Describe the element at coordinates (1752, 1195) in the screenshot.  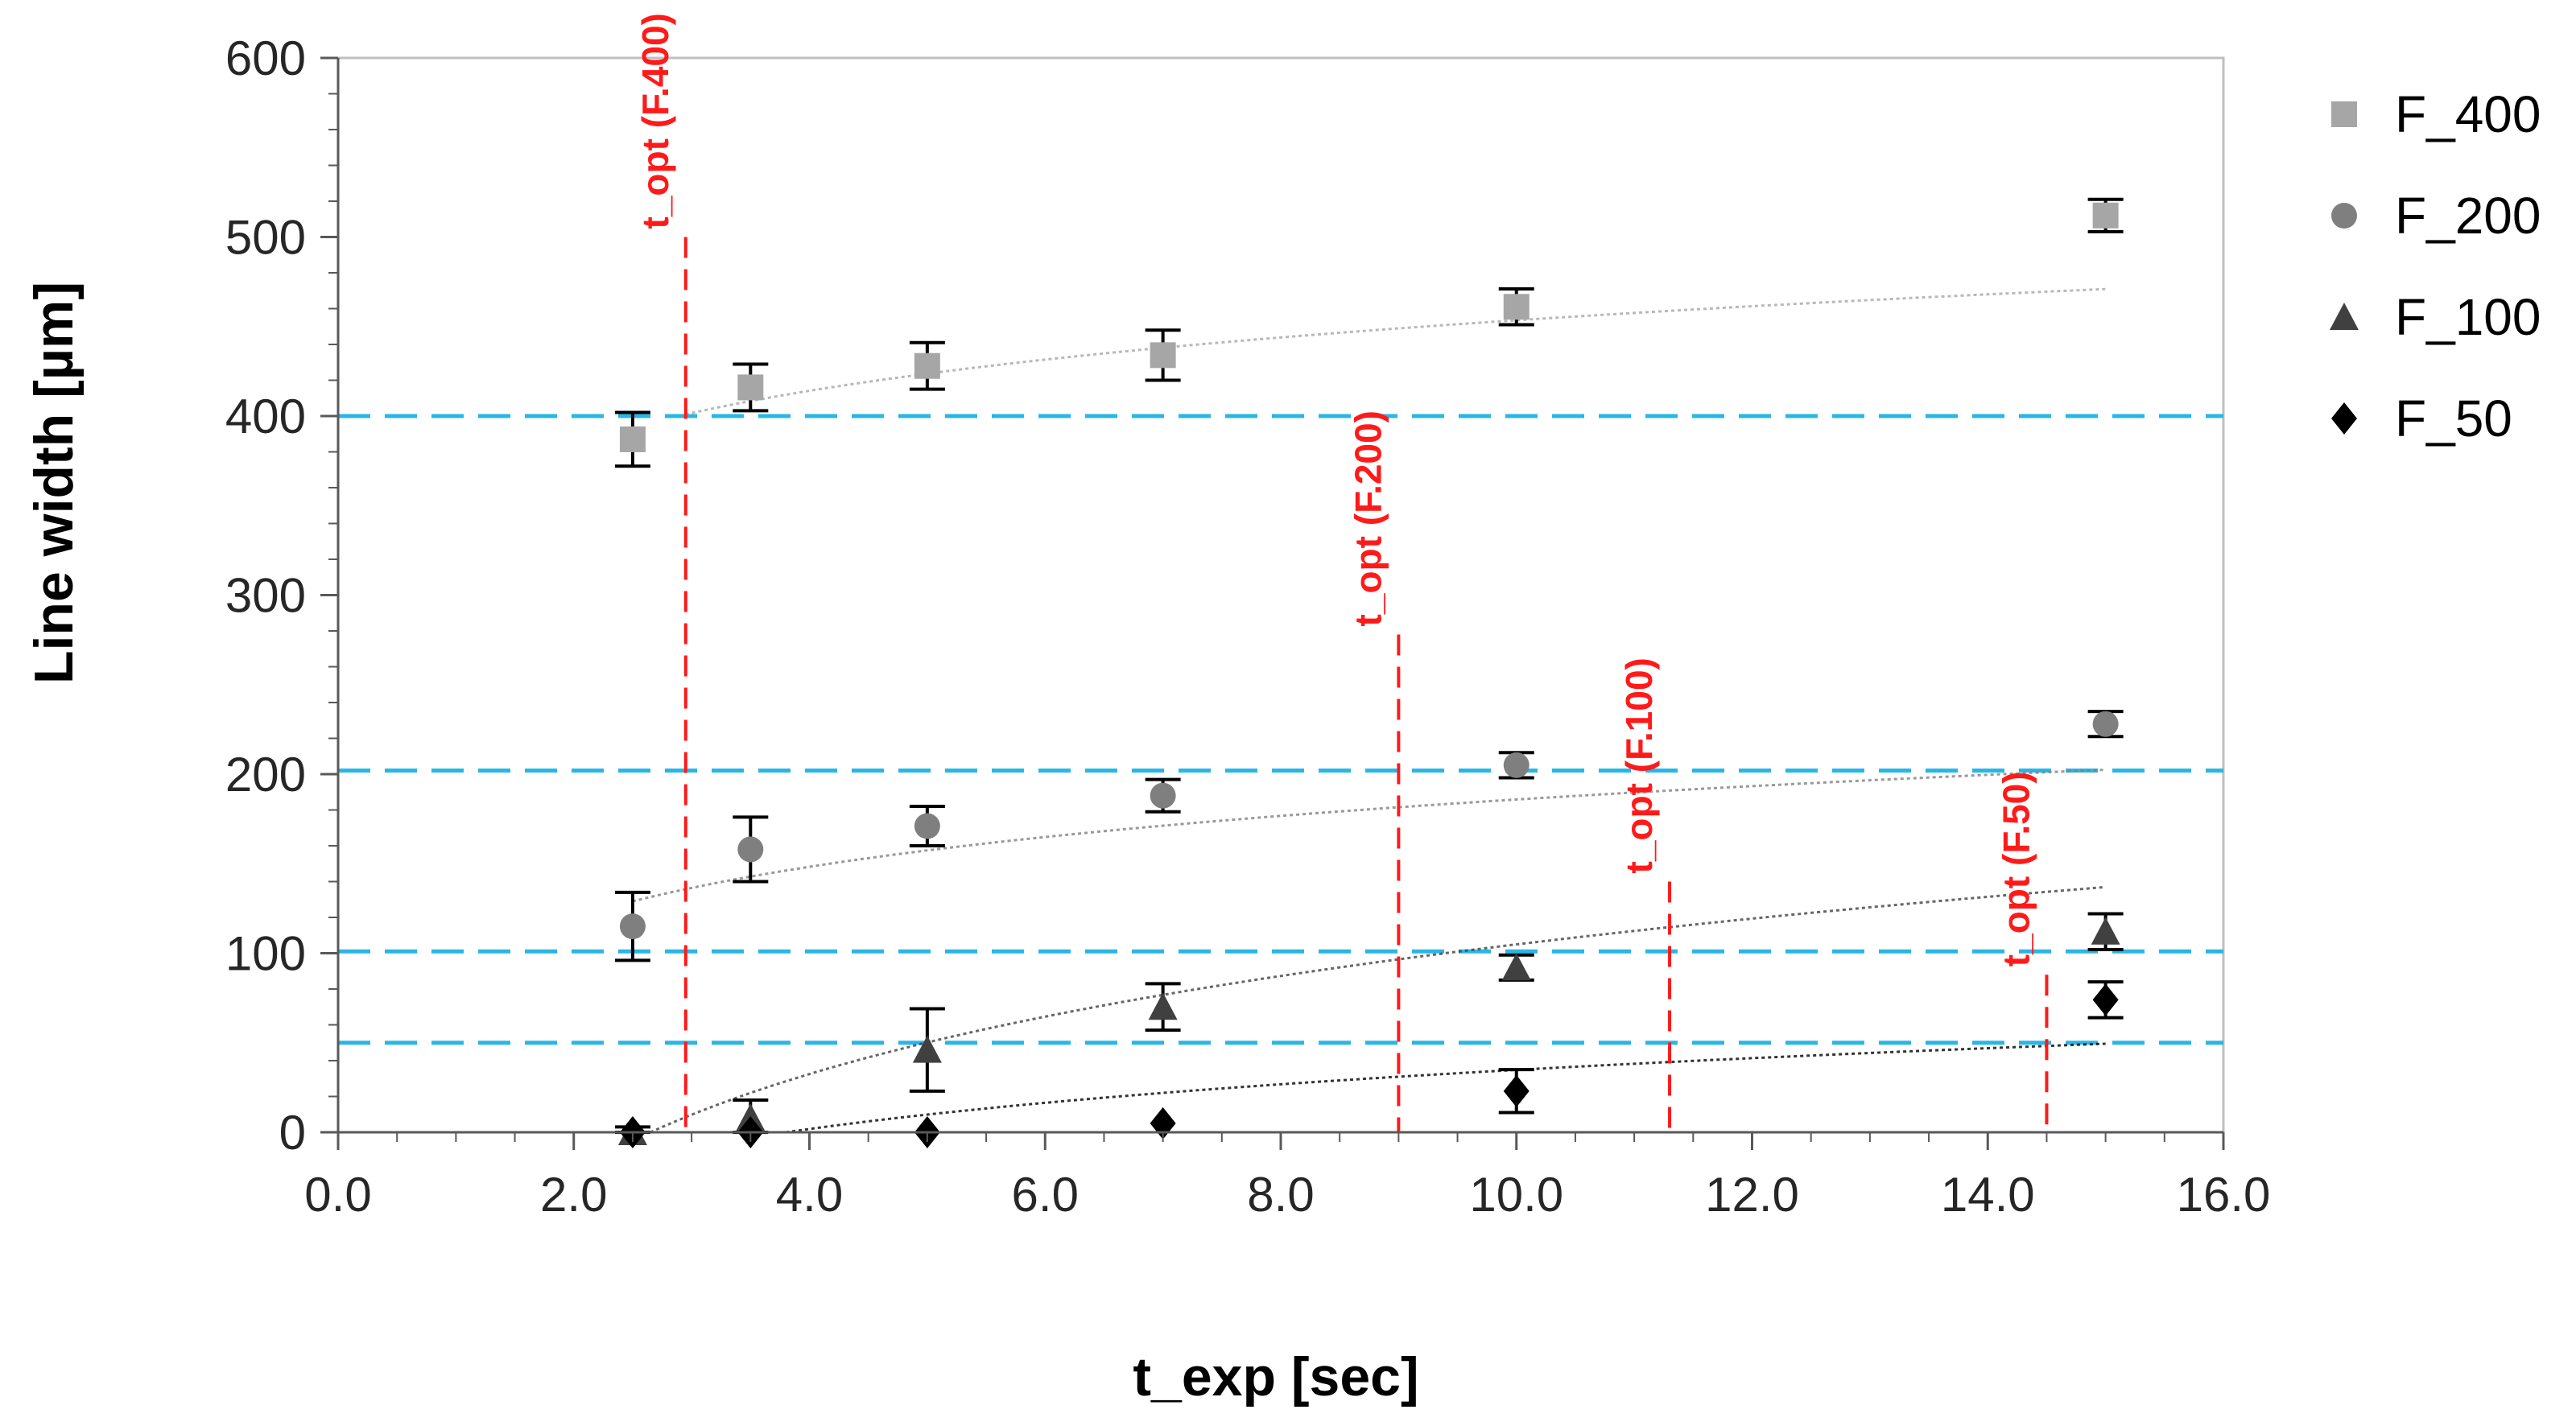
I see `x-tick-label: 12.0` at that location.